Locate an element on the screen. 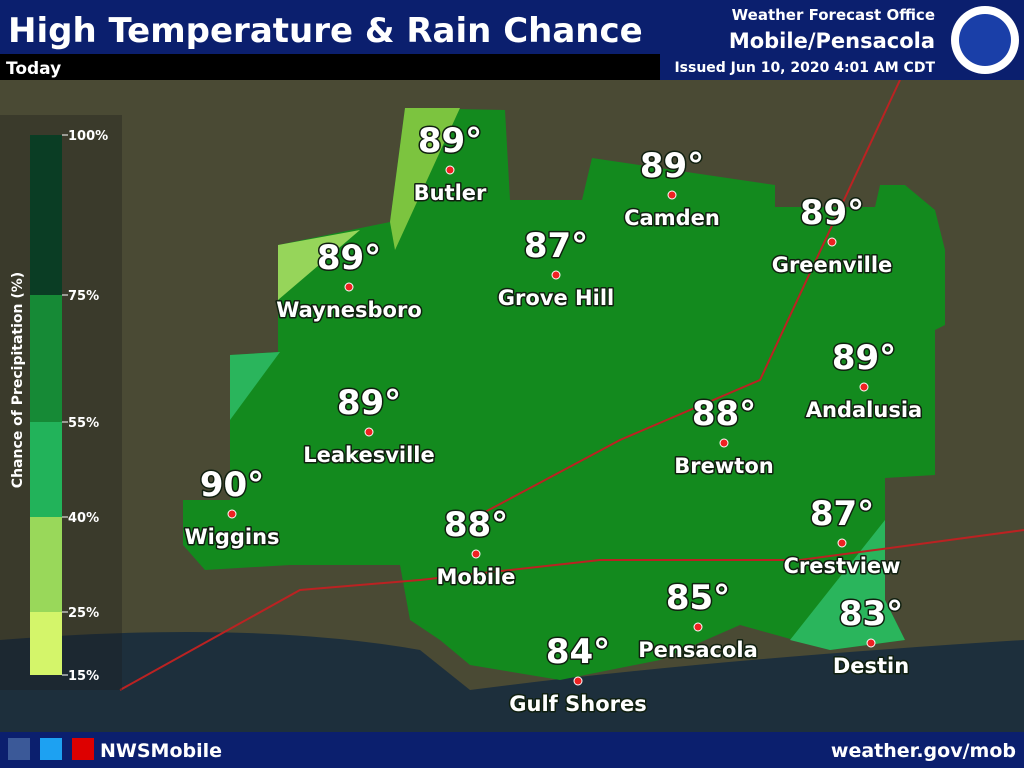 This screenshot has width=1024, height=772. city-name: Mobile is located at coordinates (476, 577).